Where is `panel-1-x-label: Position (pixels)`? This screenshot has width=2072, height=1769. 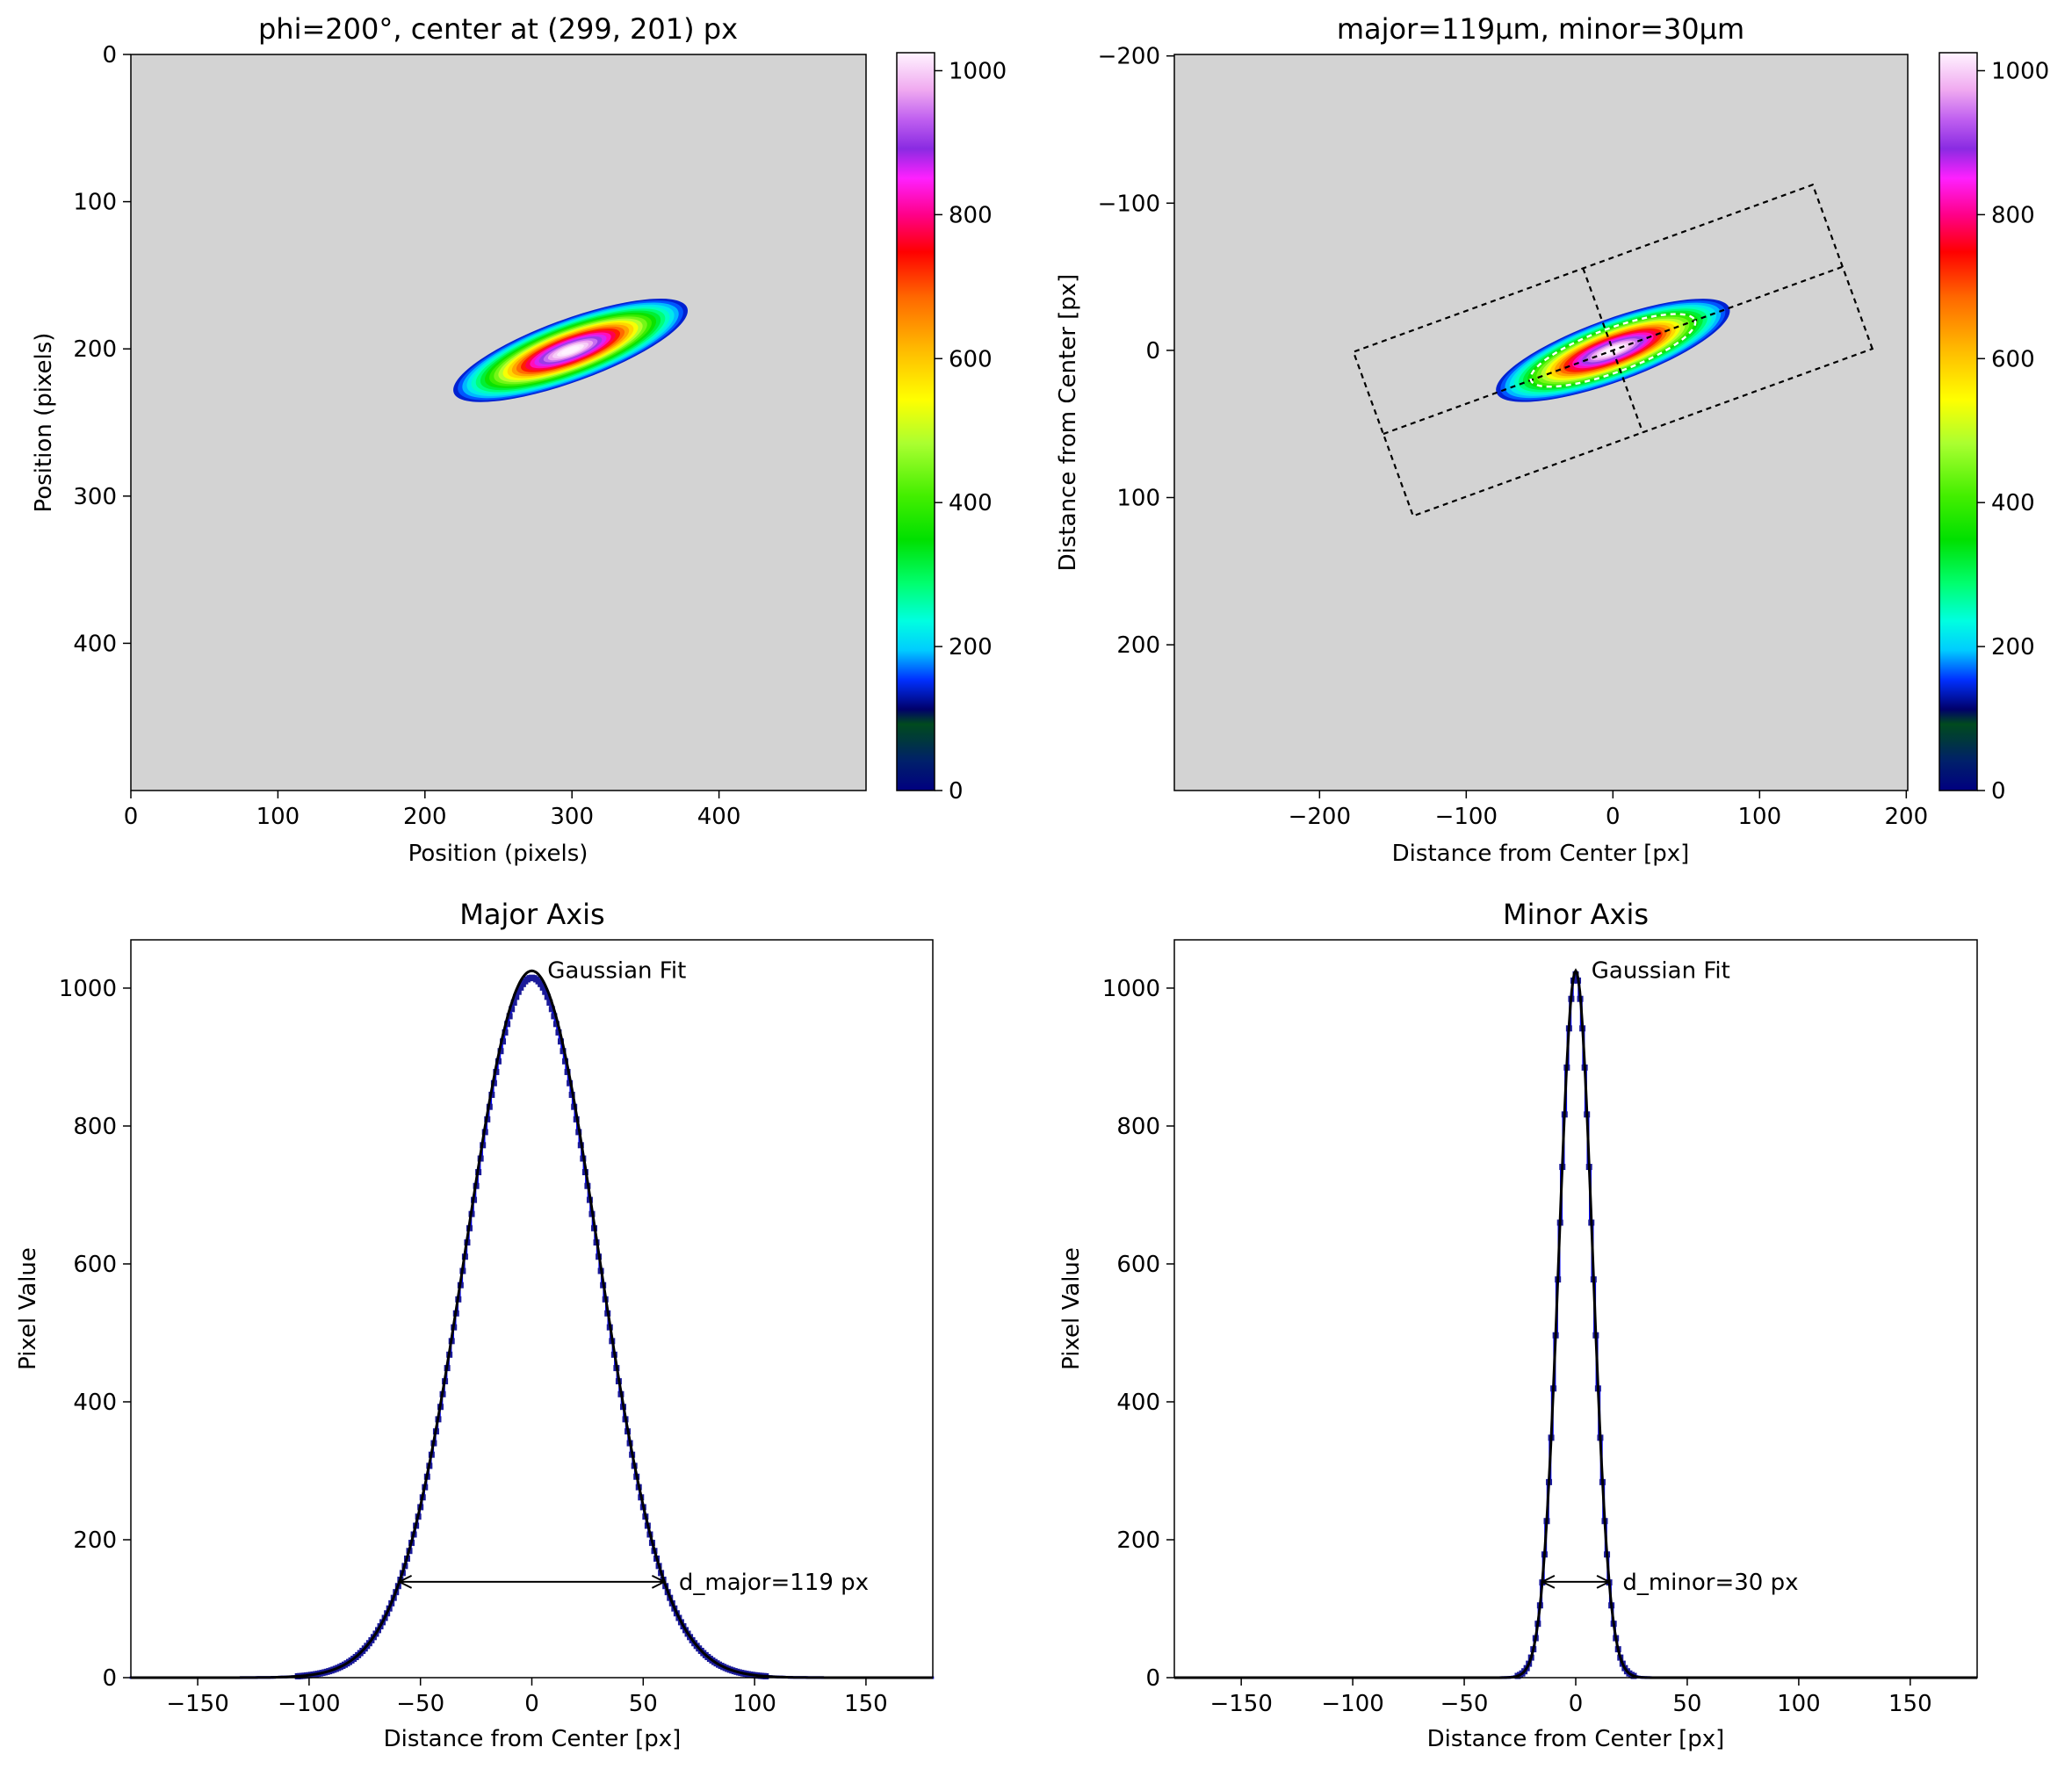
panel-1-x-label: Position (pixels) is located at coordinates (498, 854).